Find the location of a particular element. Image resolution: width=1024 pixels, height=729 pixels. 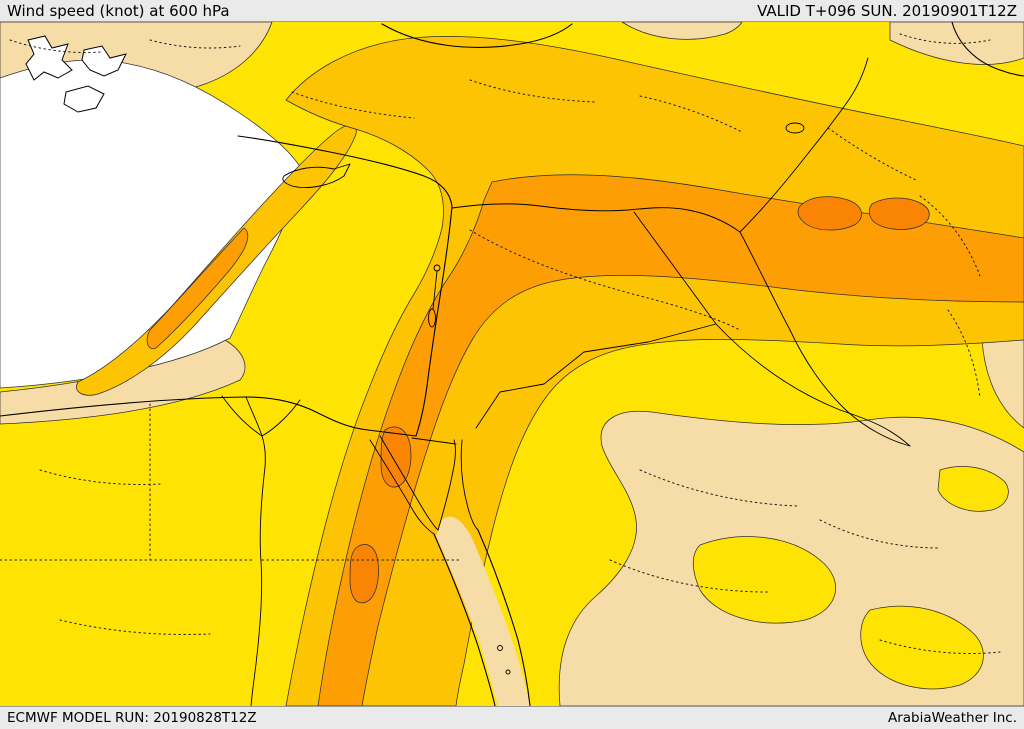

cyprus-island is located at coordinates (316, 175).